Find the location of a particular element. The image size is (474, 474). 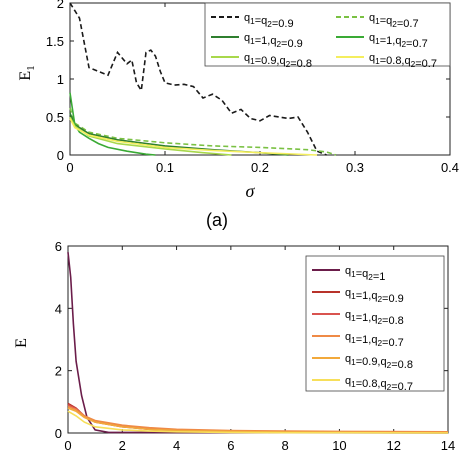

panel-a-legend-box is located at coordinates (327, 34).